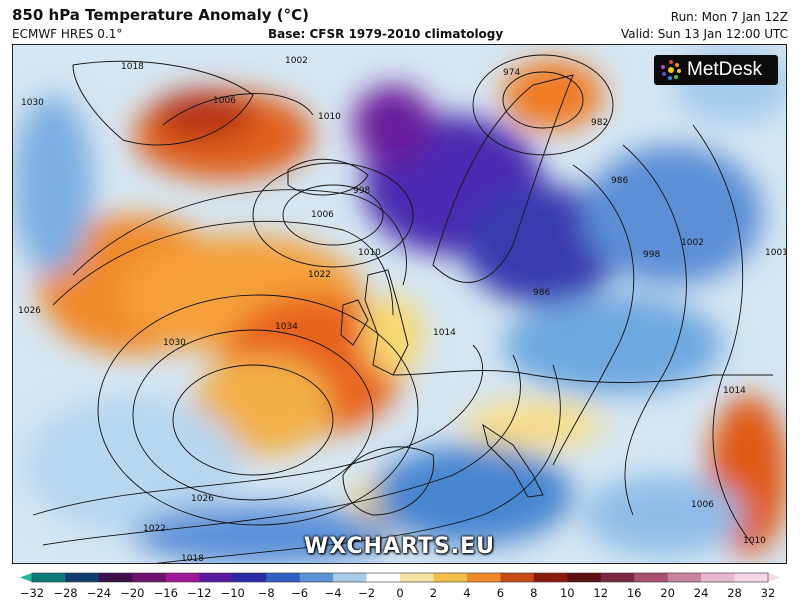 The width and height of the screenshot is (800, 613). I want to click on colorbar-tick-label: −16, so click(165, 593).